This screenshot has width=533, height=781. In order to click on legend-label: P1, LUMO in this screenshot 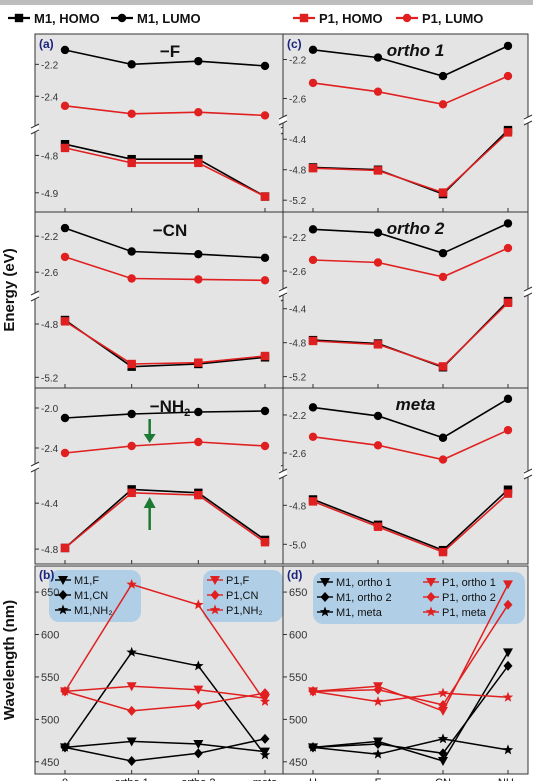, I will do `click(452, 18)`.